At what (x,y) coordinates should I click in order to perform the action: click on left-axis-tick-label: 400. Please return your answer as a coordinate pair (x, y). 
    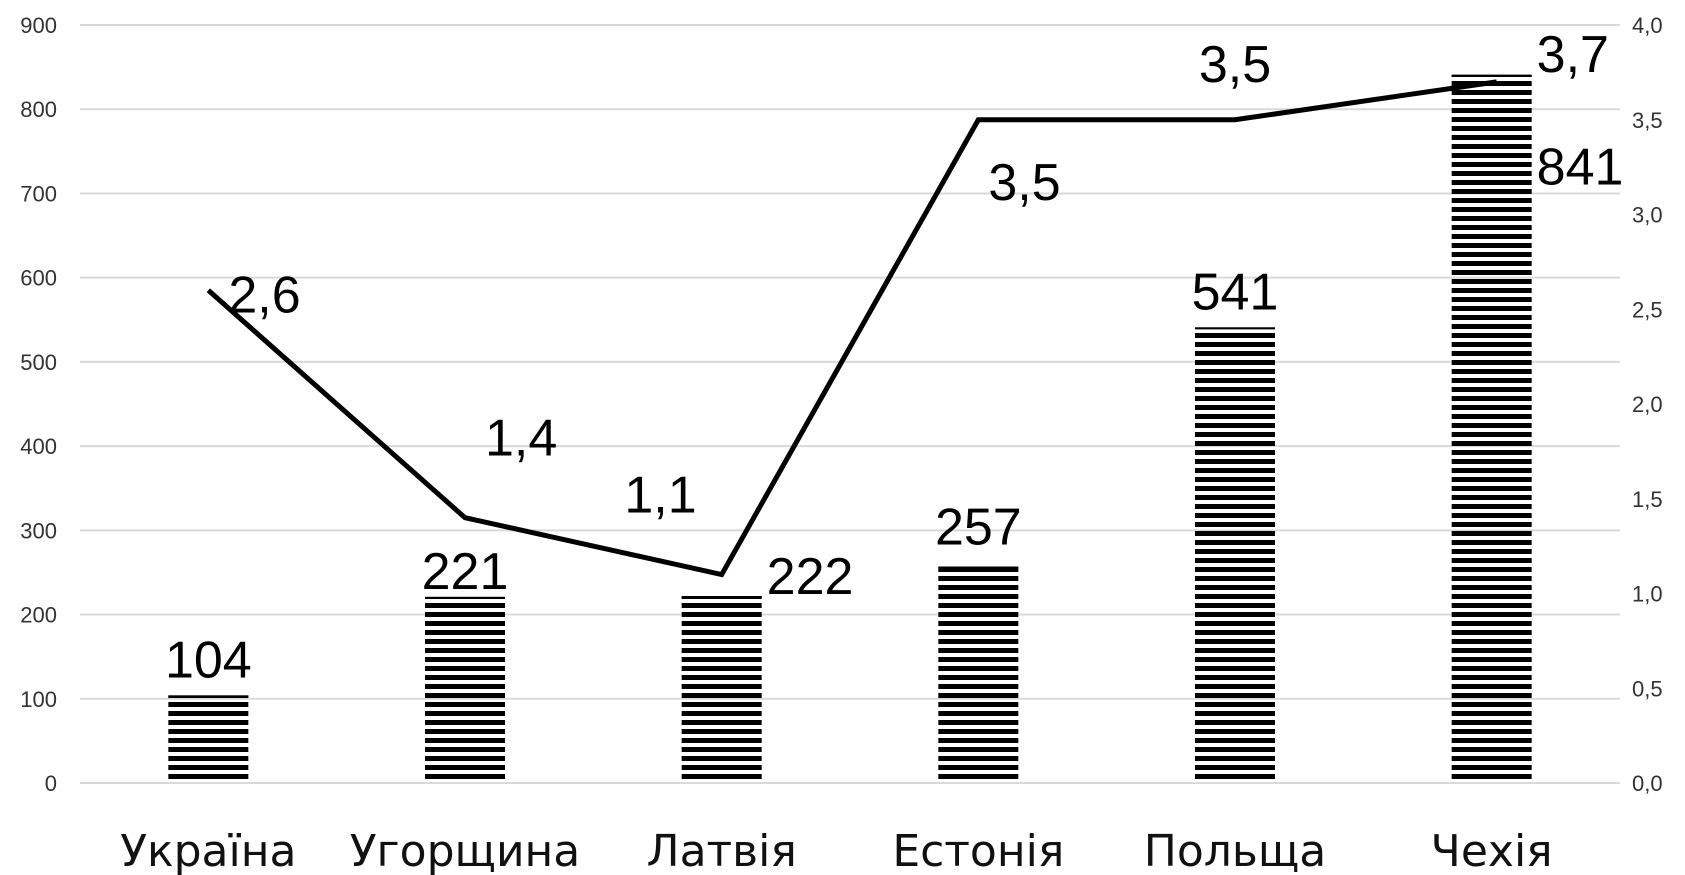
    Looking at the image, I should click on (38, 446).